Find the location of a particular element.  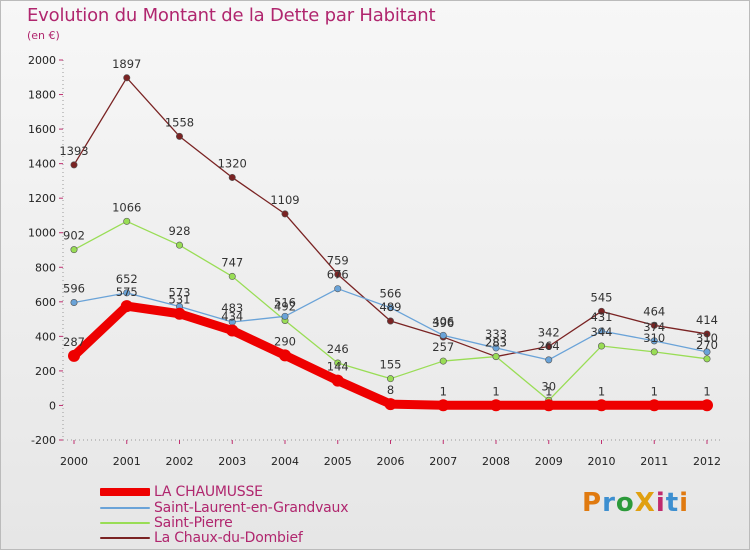

data-label: 257 is located at coordinates (443, 347).